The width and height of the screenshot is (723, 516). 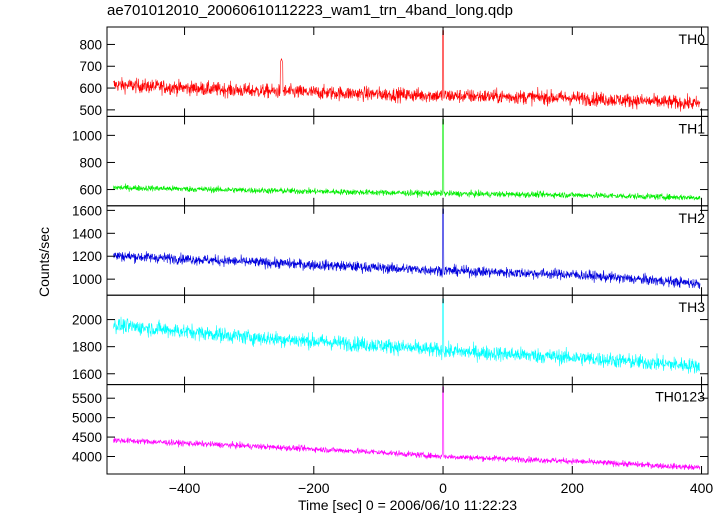 What do you see at coordinates (407, 505) in the screenshot?
I see `x-axis-label: Time [sec] 0 = 2006/06/10 11:22:23` at bounding box center [407, 505].